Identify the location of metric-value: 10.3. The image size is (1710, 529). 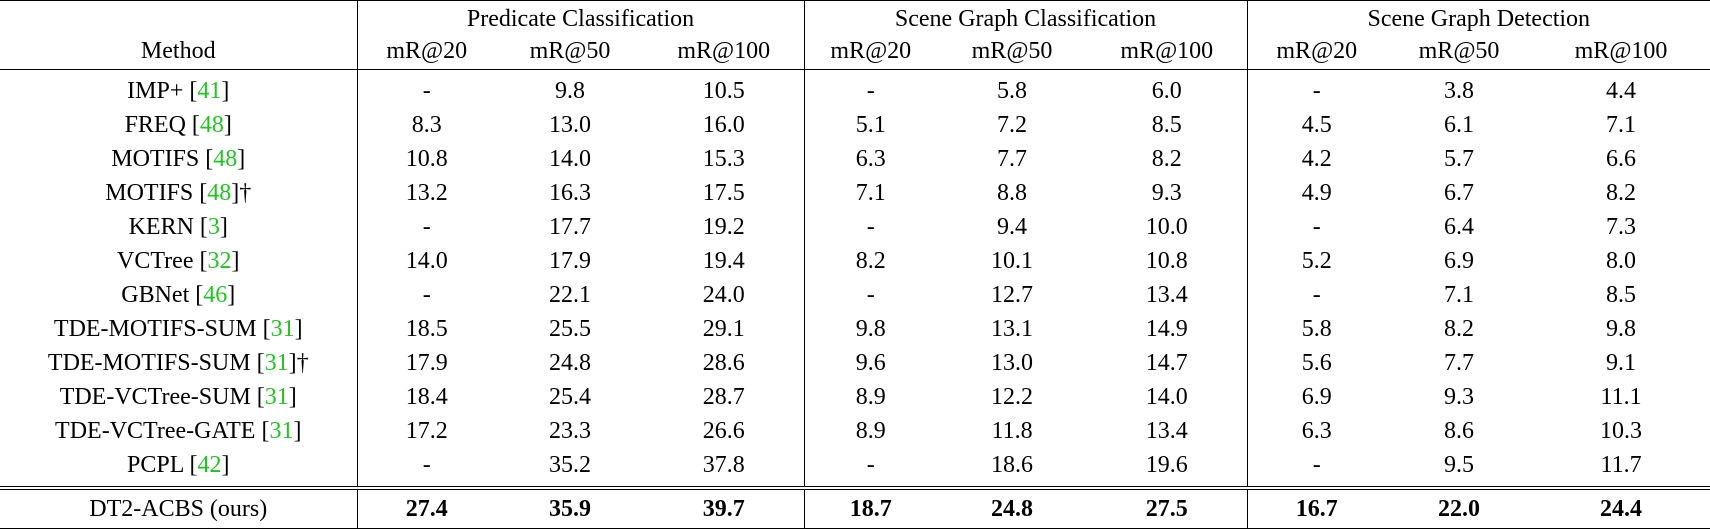
(1621, 430).